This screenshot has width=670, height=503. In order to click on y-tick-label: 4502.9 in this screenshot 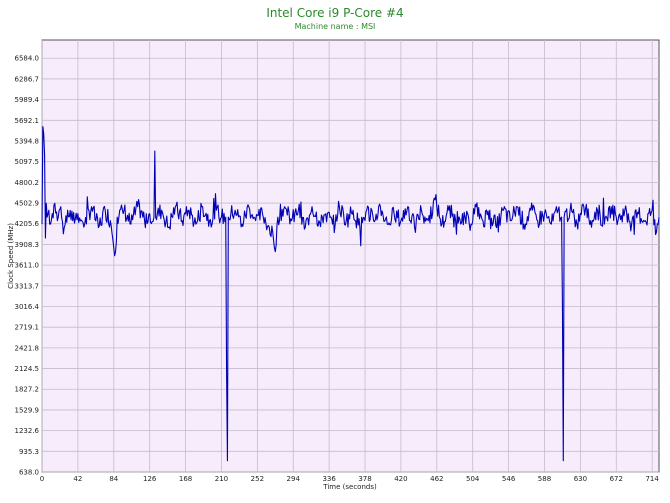, I will do `click(27, 204)`.